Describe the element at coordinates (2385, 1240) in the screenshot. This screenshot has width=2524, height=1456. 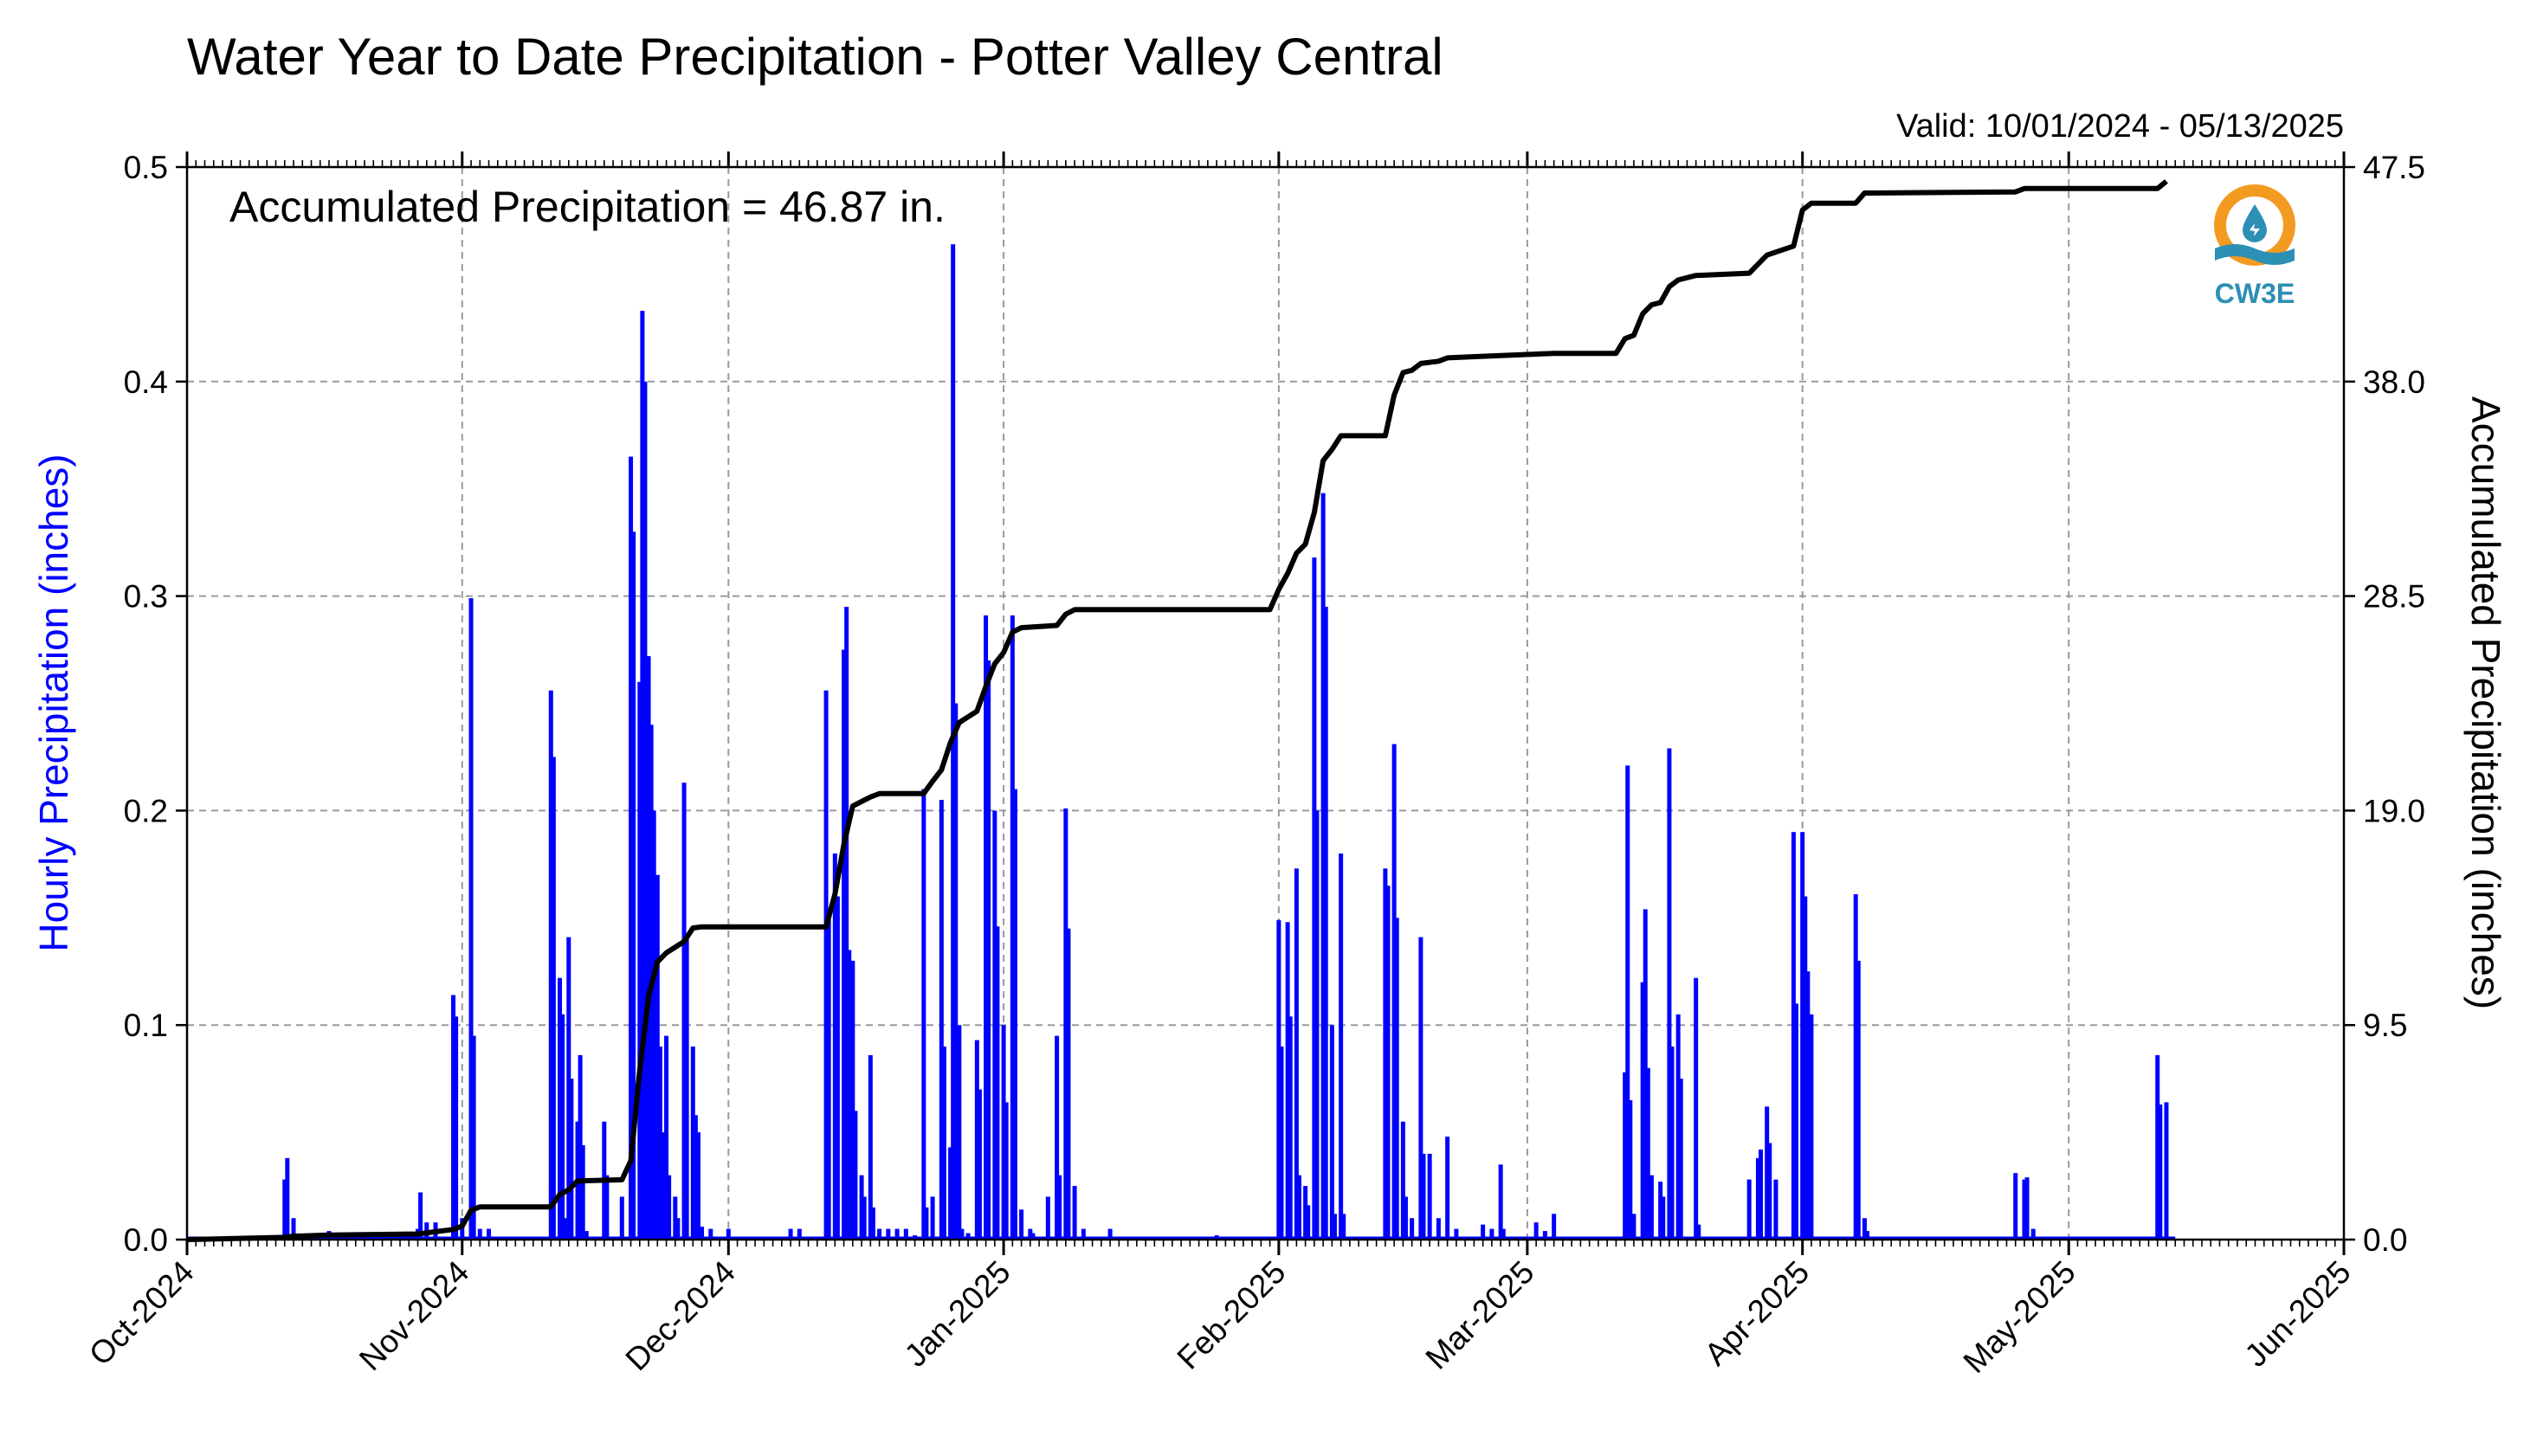
I see `y-tick-label-right: 0.0` at that location.